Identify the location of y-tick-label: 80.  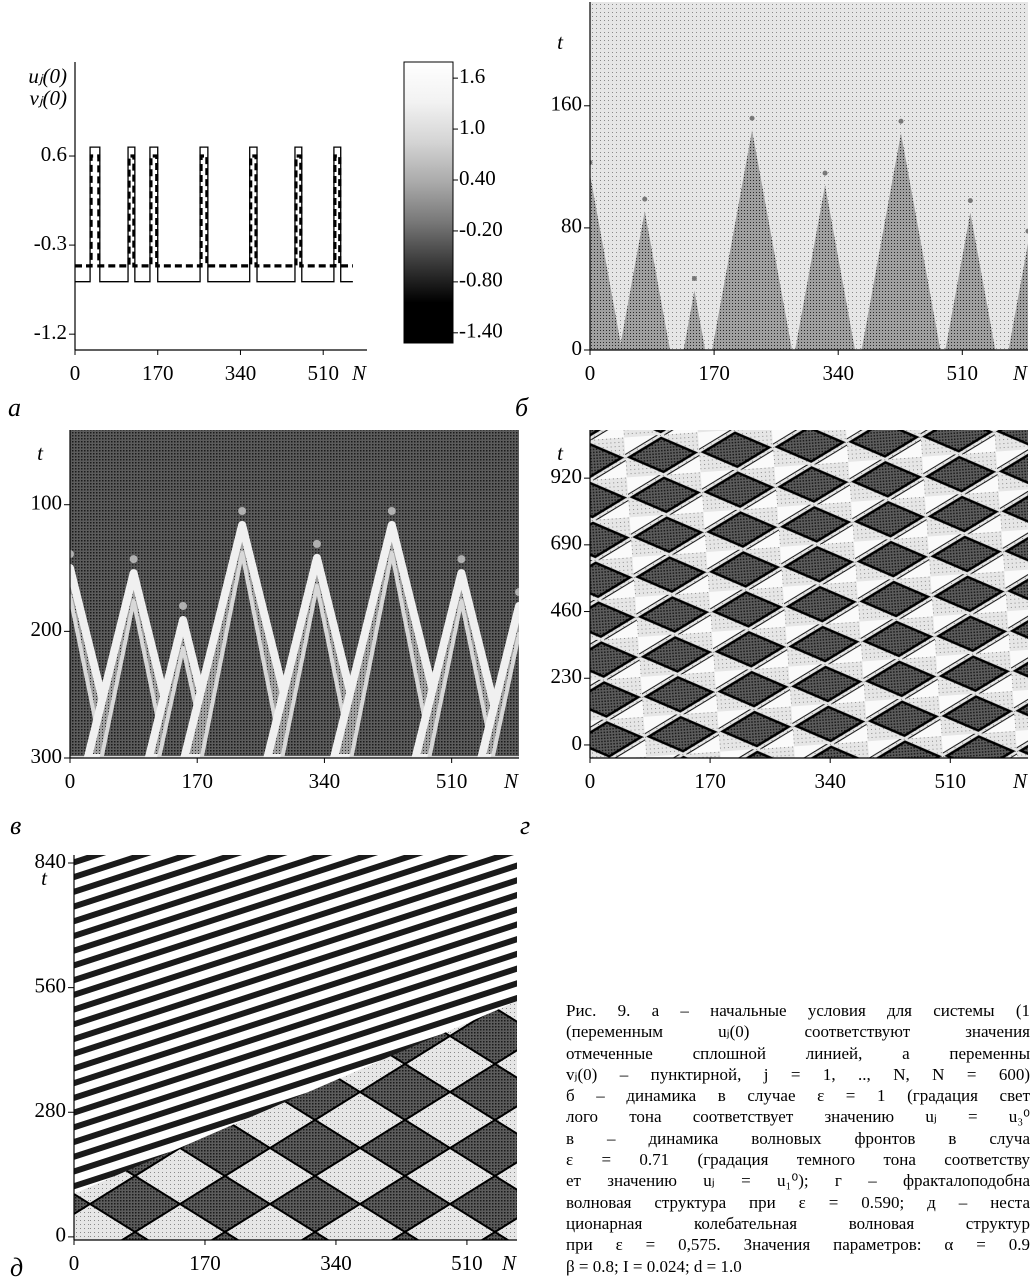
(571, 226).